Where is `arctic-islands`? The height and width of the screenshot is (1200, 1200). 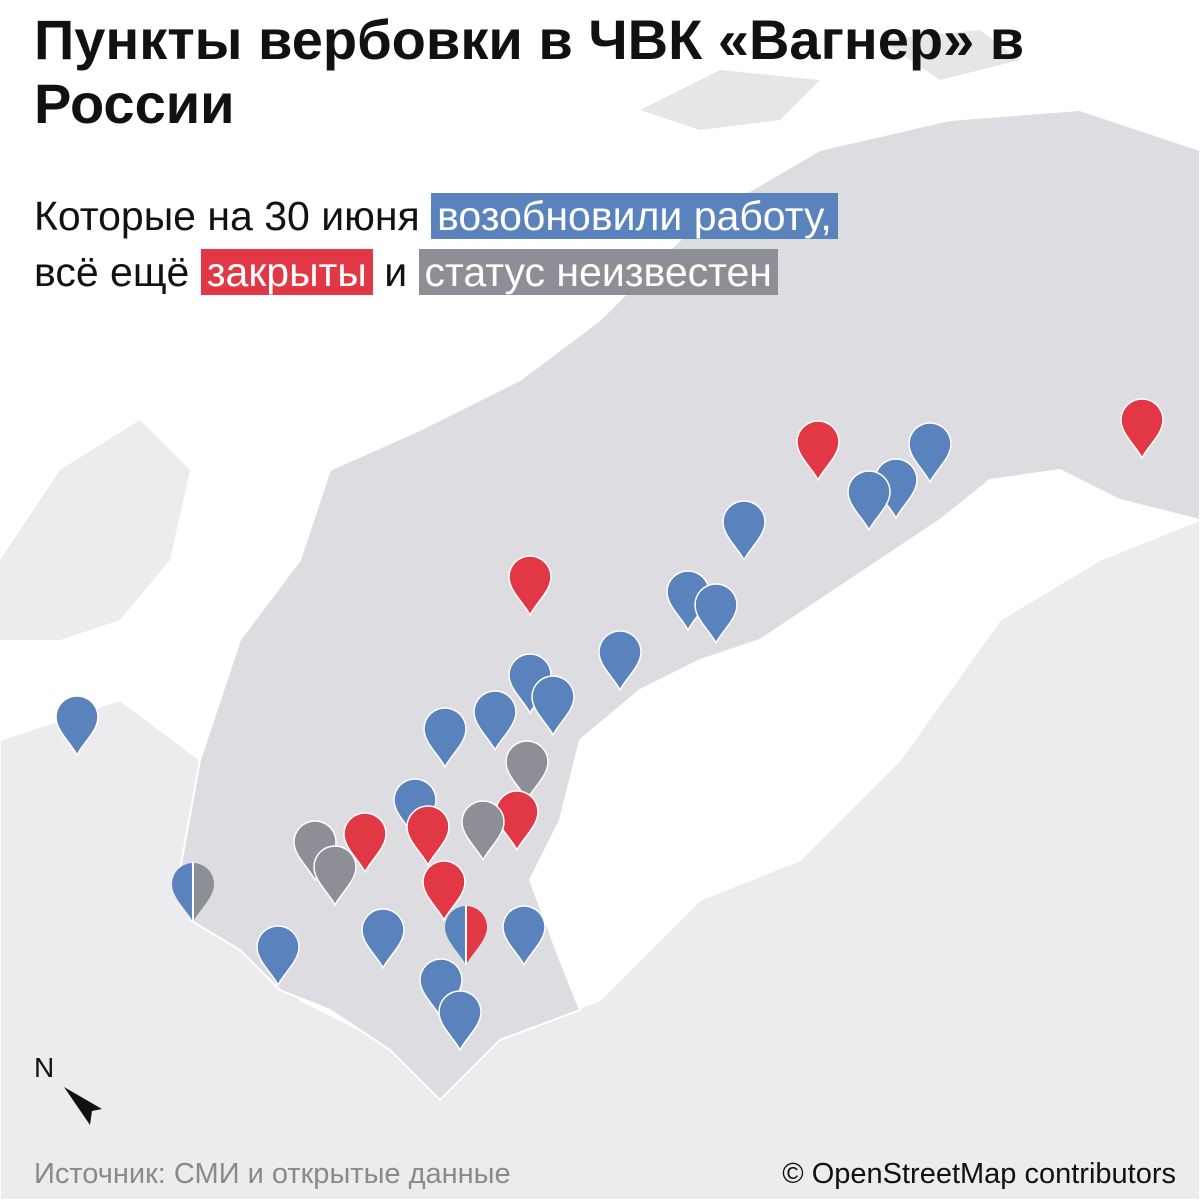 arctic-islands is located at coordinates (830, 80).